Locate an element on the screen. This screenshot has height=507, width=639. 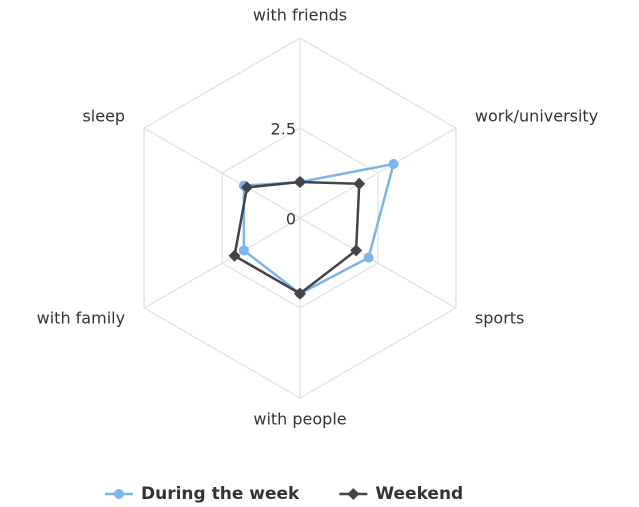
category-label: work/university is located at coordinates (536, 116).